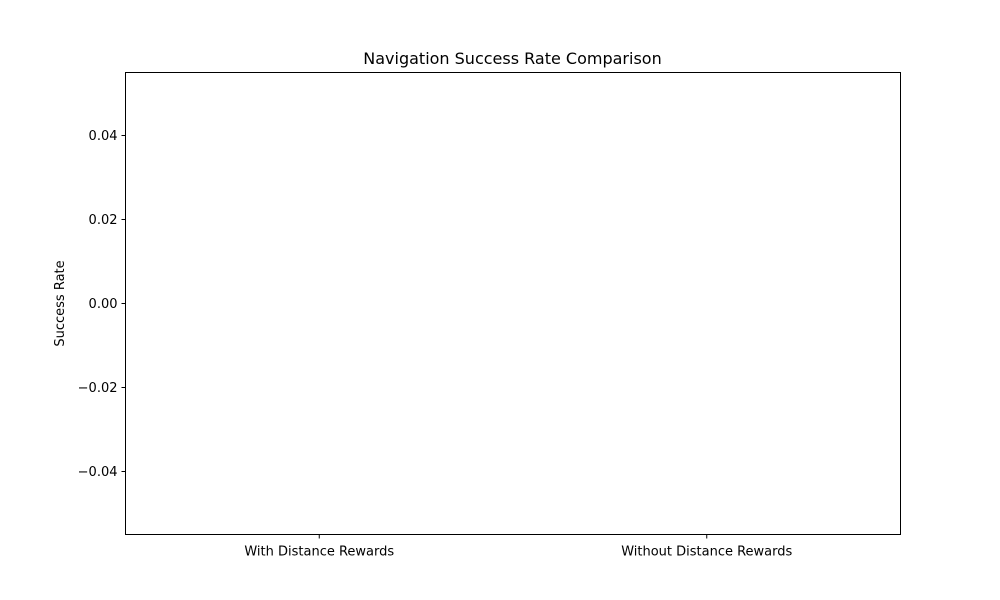  Describe the element at coordinates (98, 388) in the screenshot. I see `y-tick-label: −0.02` at that location.